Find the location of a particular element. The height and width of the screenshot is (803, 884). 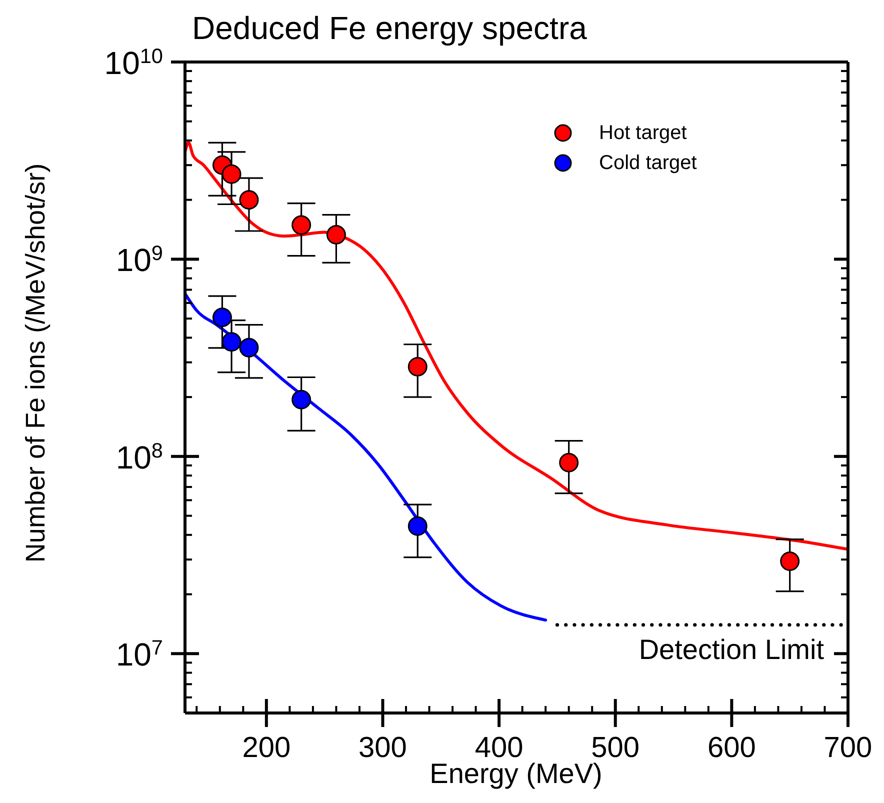

y-tick-label: 10$^{9}$ is located at coordinates (139, 260).